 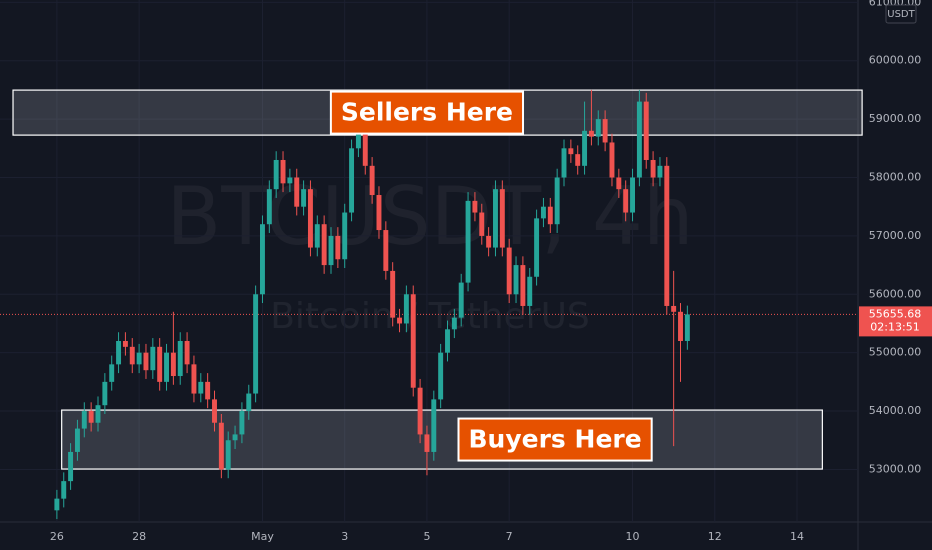 I want to click on y-tick-label: 59000.00, so click(x=895, y=118).